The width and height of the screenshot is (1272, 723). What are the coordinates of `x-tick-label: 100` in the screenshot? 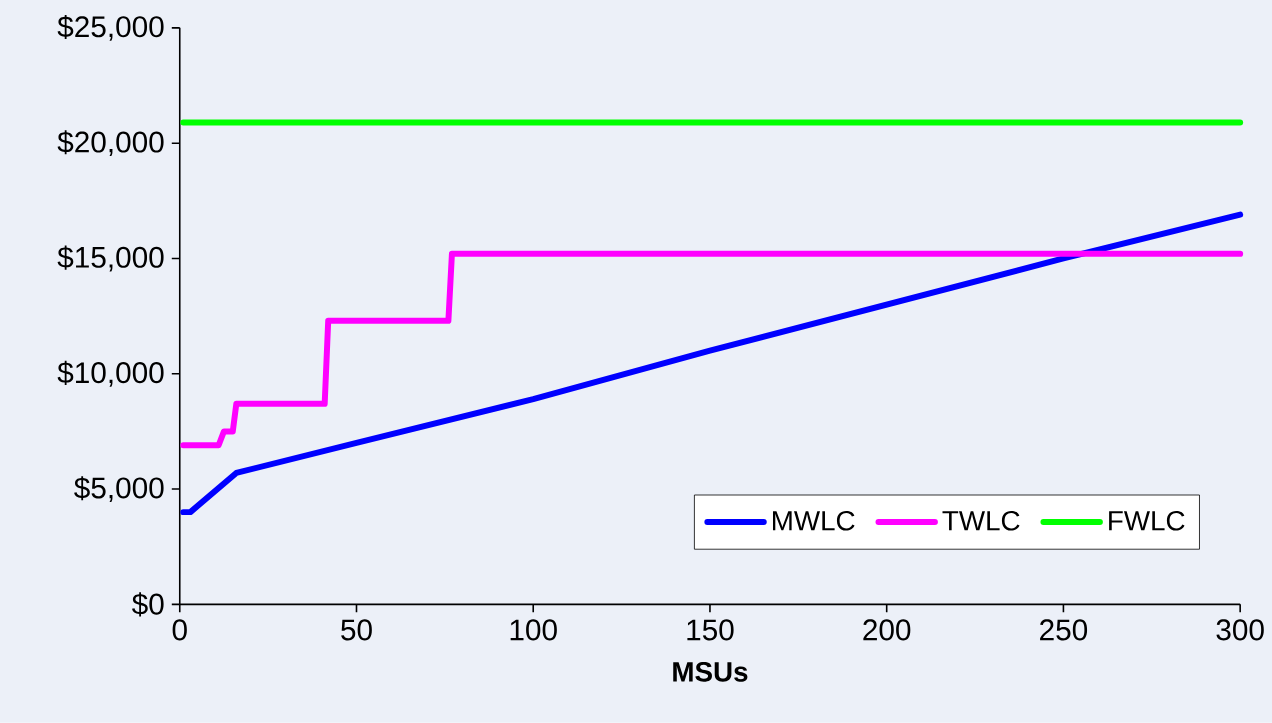 It's located at (533, 630).